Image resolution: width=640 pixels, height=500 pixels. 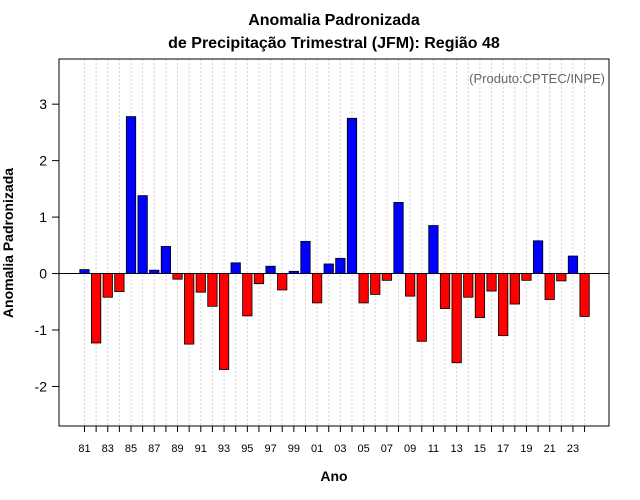 I want to click on bar-2009, so click(x=410, y=285).